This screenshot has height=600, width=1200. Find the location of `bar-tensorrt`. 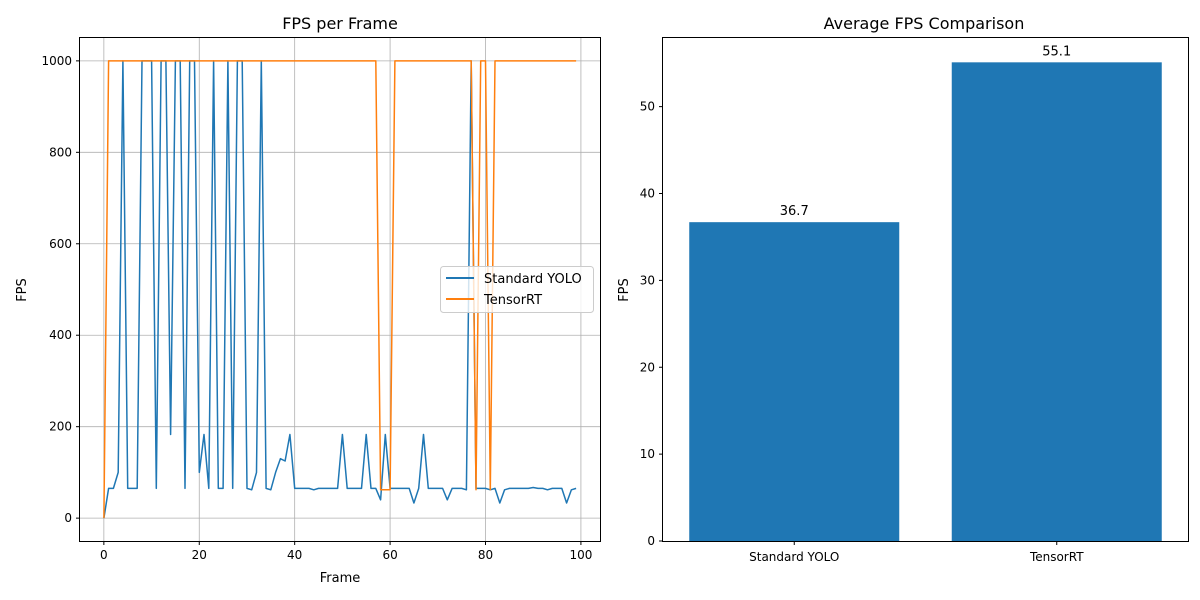

bar-tensorrt is located at coordinates (1056, 301).